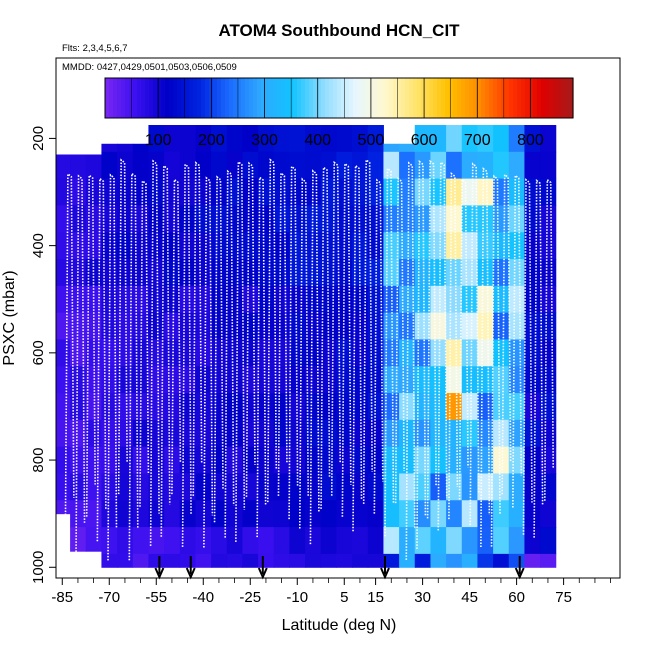  What do you see at coordinates (422, 597) in the screenshot?
I see `x-tick-label: 30` at bounding box center [422, 597].